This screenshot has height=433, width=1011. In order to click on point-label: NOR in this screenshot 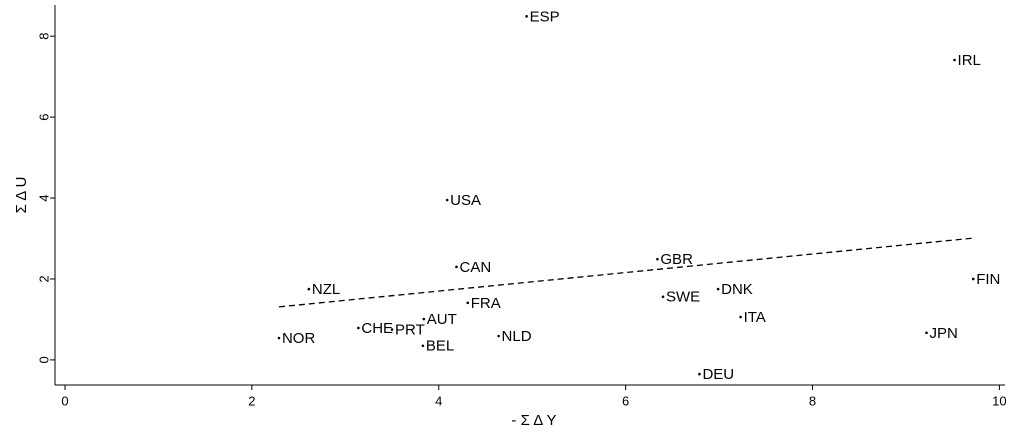, I will do `click(299, 338)`.